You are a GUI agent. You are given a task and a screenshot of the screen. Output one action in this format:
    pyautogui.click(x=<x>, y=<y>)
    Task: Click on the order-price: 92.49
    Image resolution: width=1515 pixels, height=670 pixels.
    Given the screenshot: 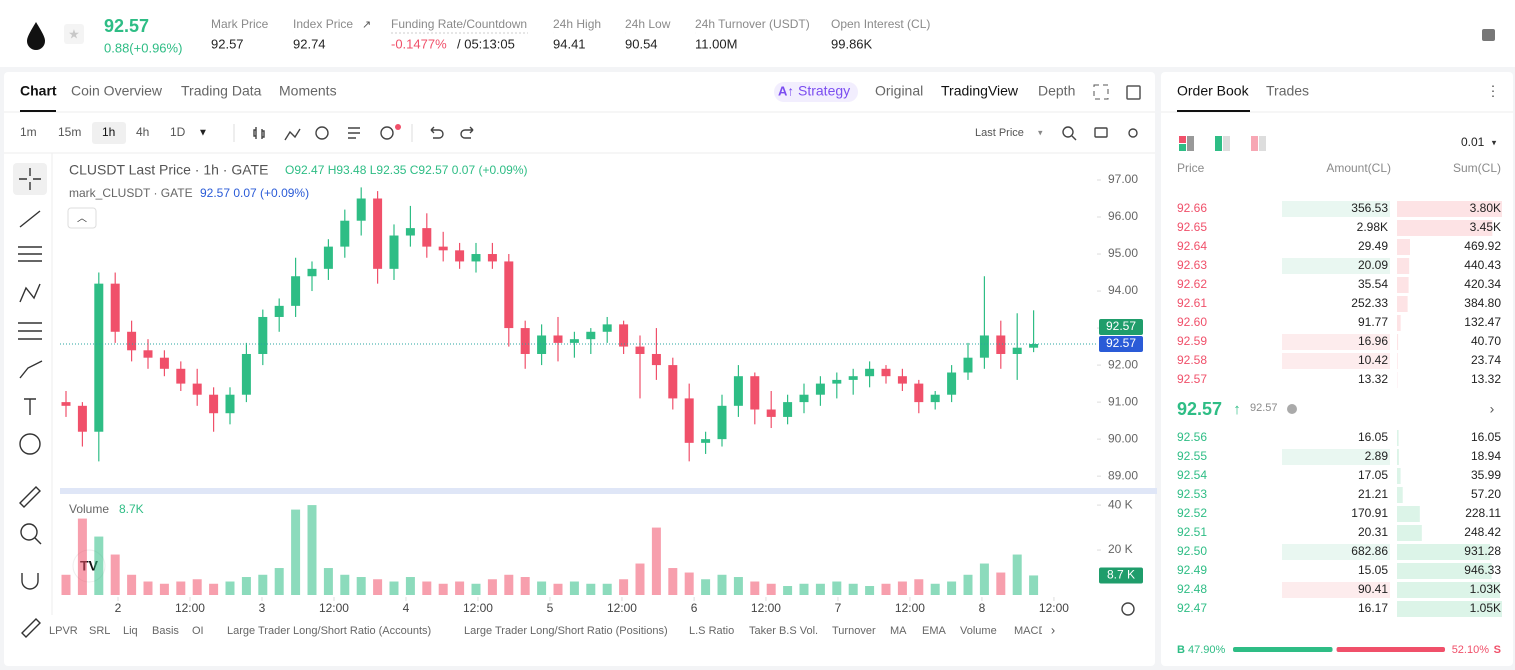 What is the action you would take?
    pyautogui.click(x=1192, y=570)
    